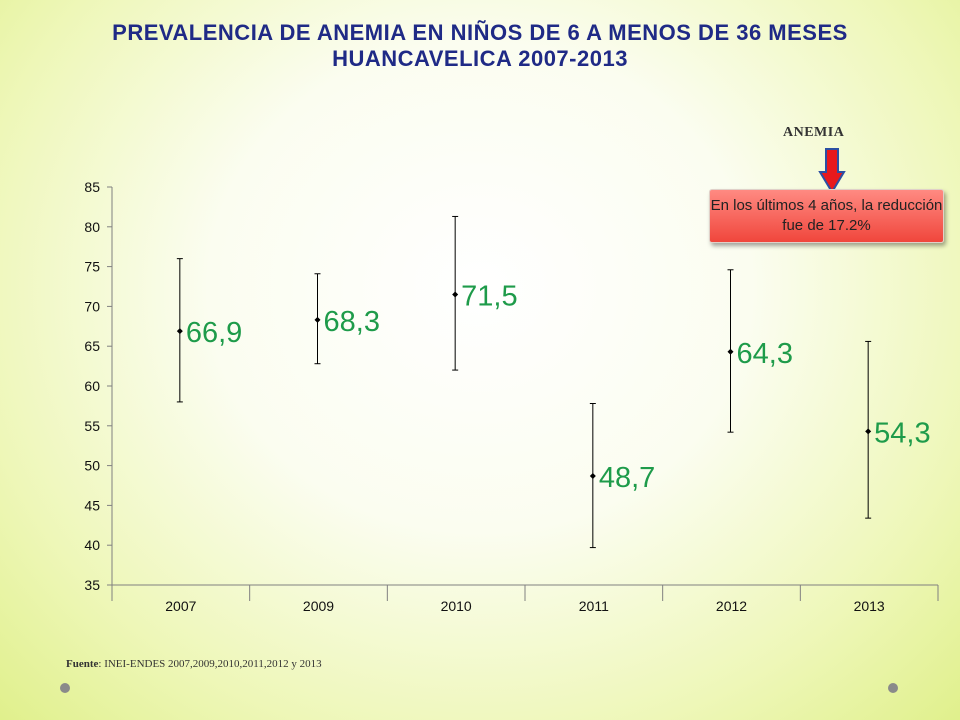 Image resolution: width=960 pixels, height=720 pixels. I want to click on data-point-2013, so click(868, 431).